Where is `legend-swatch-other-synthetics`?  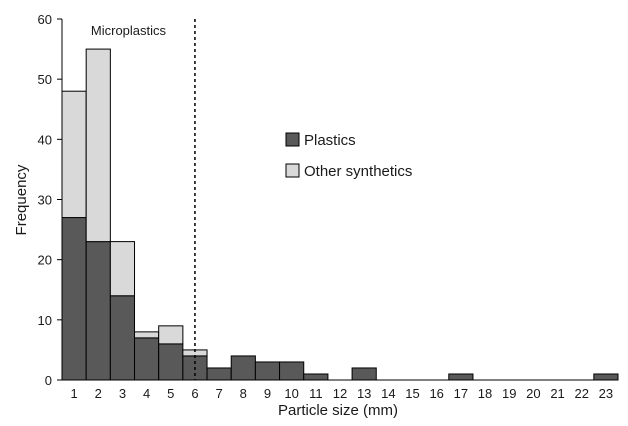
legend-swatch-other-synthetics is located at coordinates (292, 170).